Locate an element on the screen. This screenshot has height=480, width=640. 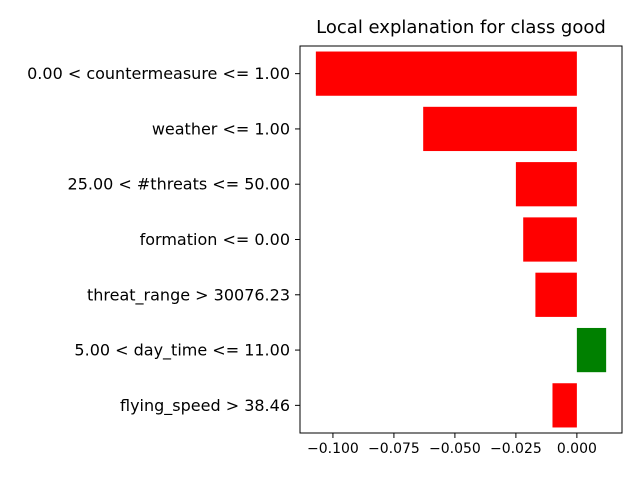
x-tick-label: −0.075 is located at coordinates (394, 449).